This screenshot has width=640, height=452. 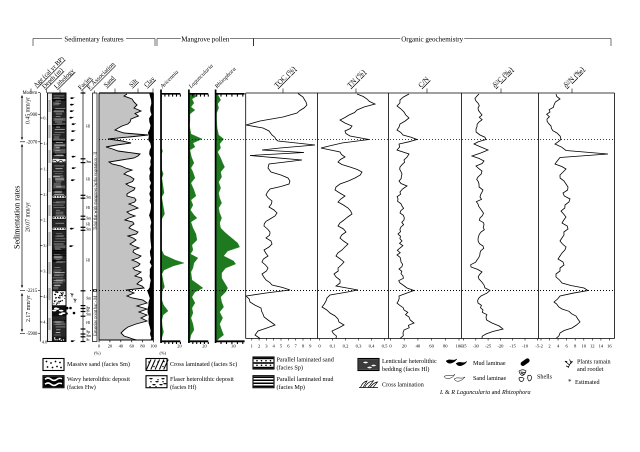 I want to click on svg-text: 2.17 mm/yr, so click(x=29, y=308).